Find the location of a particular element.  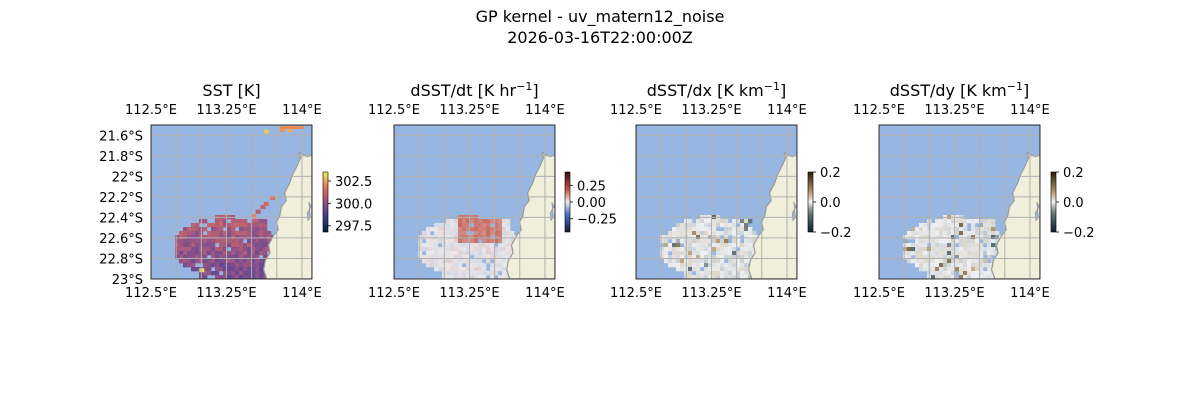

panel-frame is located at coordinates (959, 202).